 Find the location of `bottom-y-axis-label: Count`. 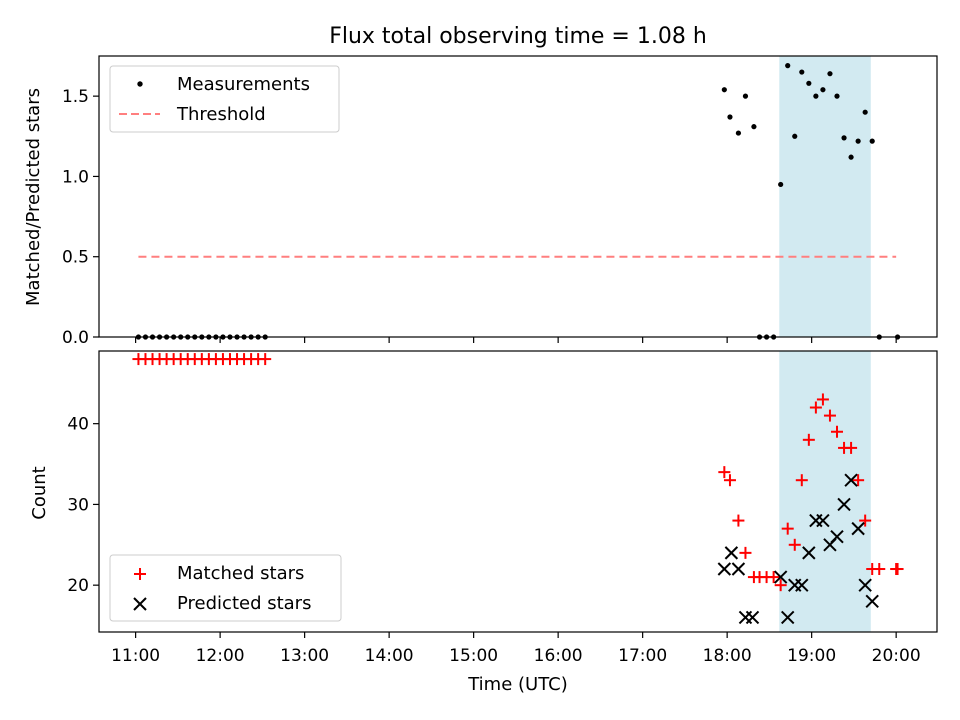

bottom-y-axis-label: Count is located at coordinates (39, 492).